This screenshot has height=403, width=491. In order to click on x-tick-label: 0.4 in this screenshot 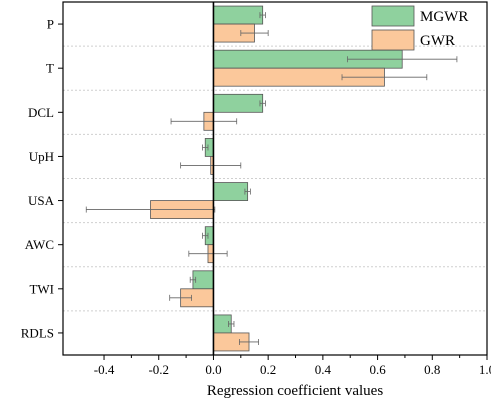, I will do `click(323, 369)`.